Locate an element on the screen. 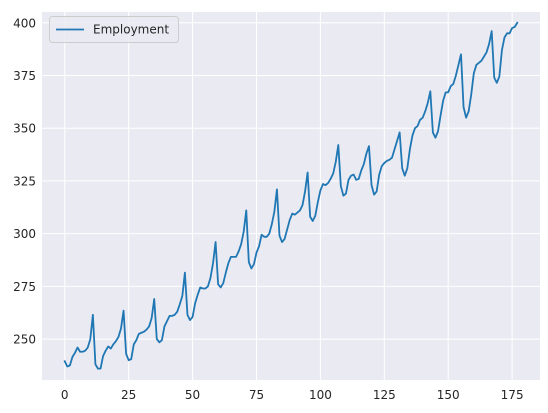 The image size is (548, 413). y-tick-label: 400 is located at coordinates (24, 23).